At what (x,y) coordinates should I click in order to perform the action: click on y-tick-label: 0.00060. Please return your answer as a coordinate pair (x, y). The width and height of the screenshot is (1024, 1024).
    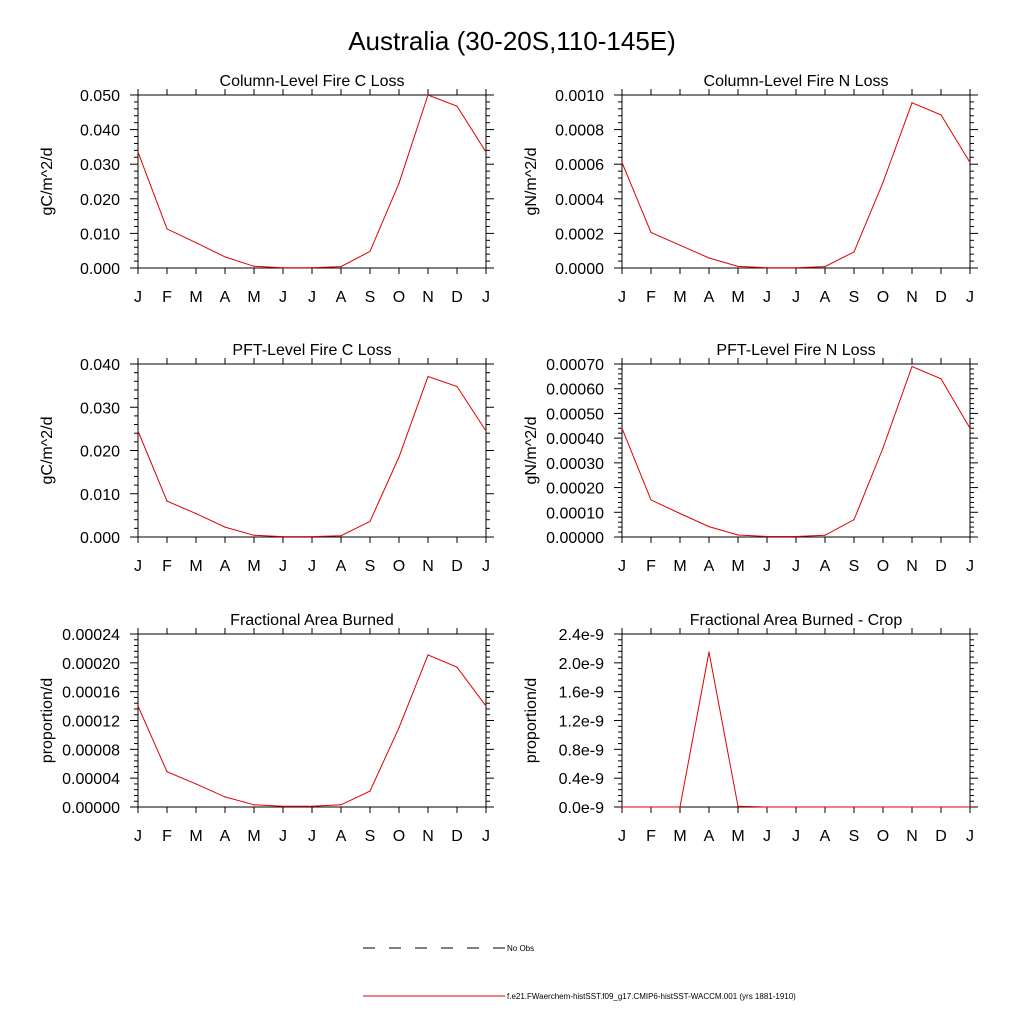
    Looking at the image, I should click on (575, 390).